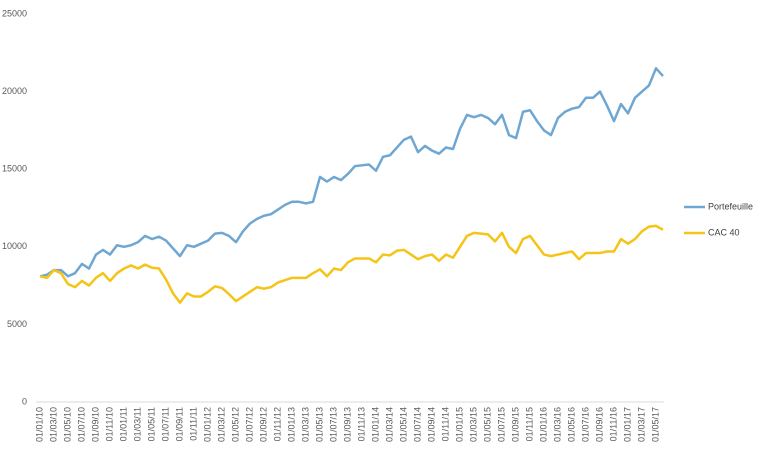 This screenshot has width=760, height=449. I want to click on x-tick-label: 01/11/12, so click(277, 424).